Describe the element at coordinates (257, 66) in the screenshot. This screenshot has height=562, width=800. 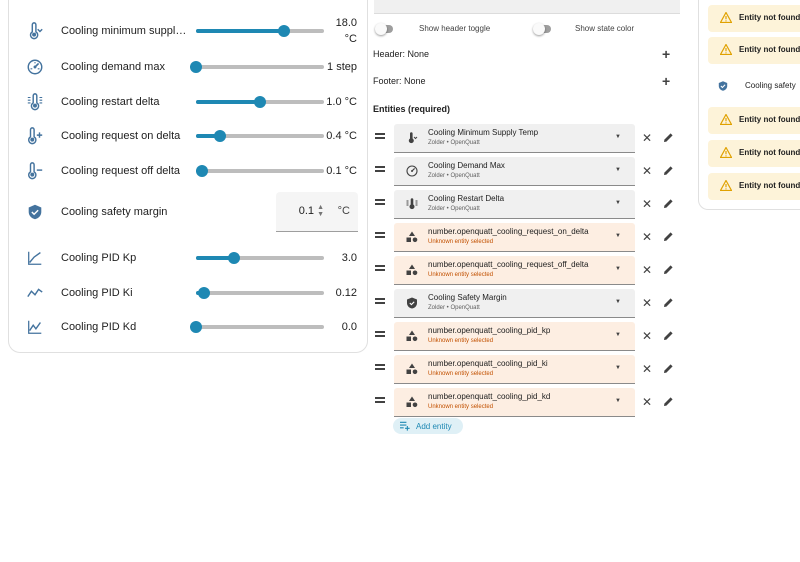
I see `demand-max-slider` at that location.